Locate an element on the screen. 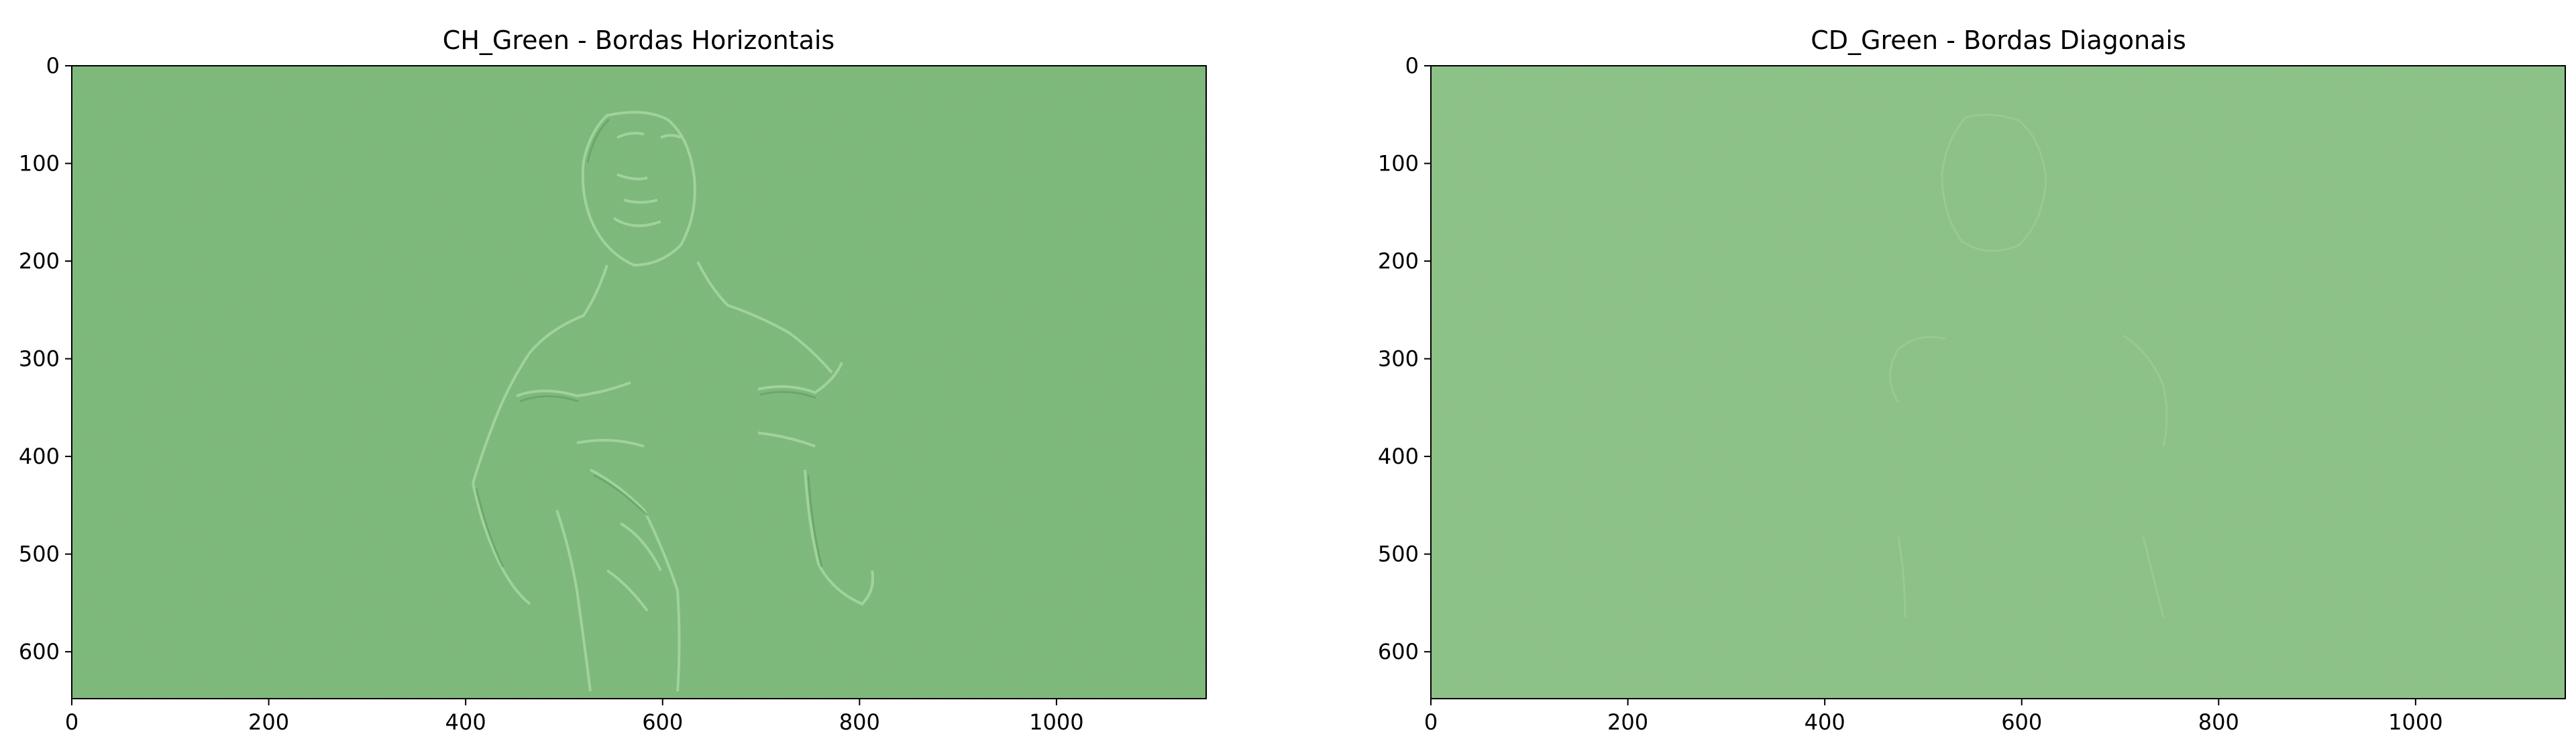 The height and width of the screenshot is (753, 2576). horizontal-edge-shadows is located at coordinates (649, 343).